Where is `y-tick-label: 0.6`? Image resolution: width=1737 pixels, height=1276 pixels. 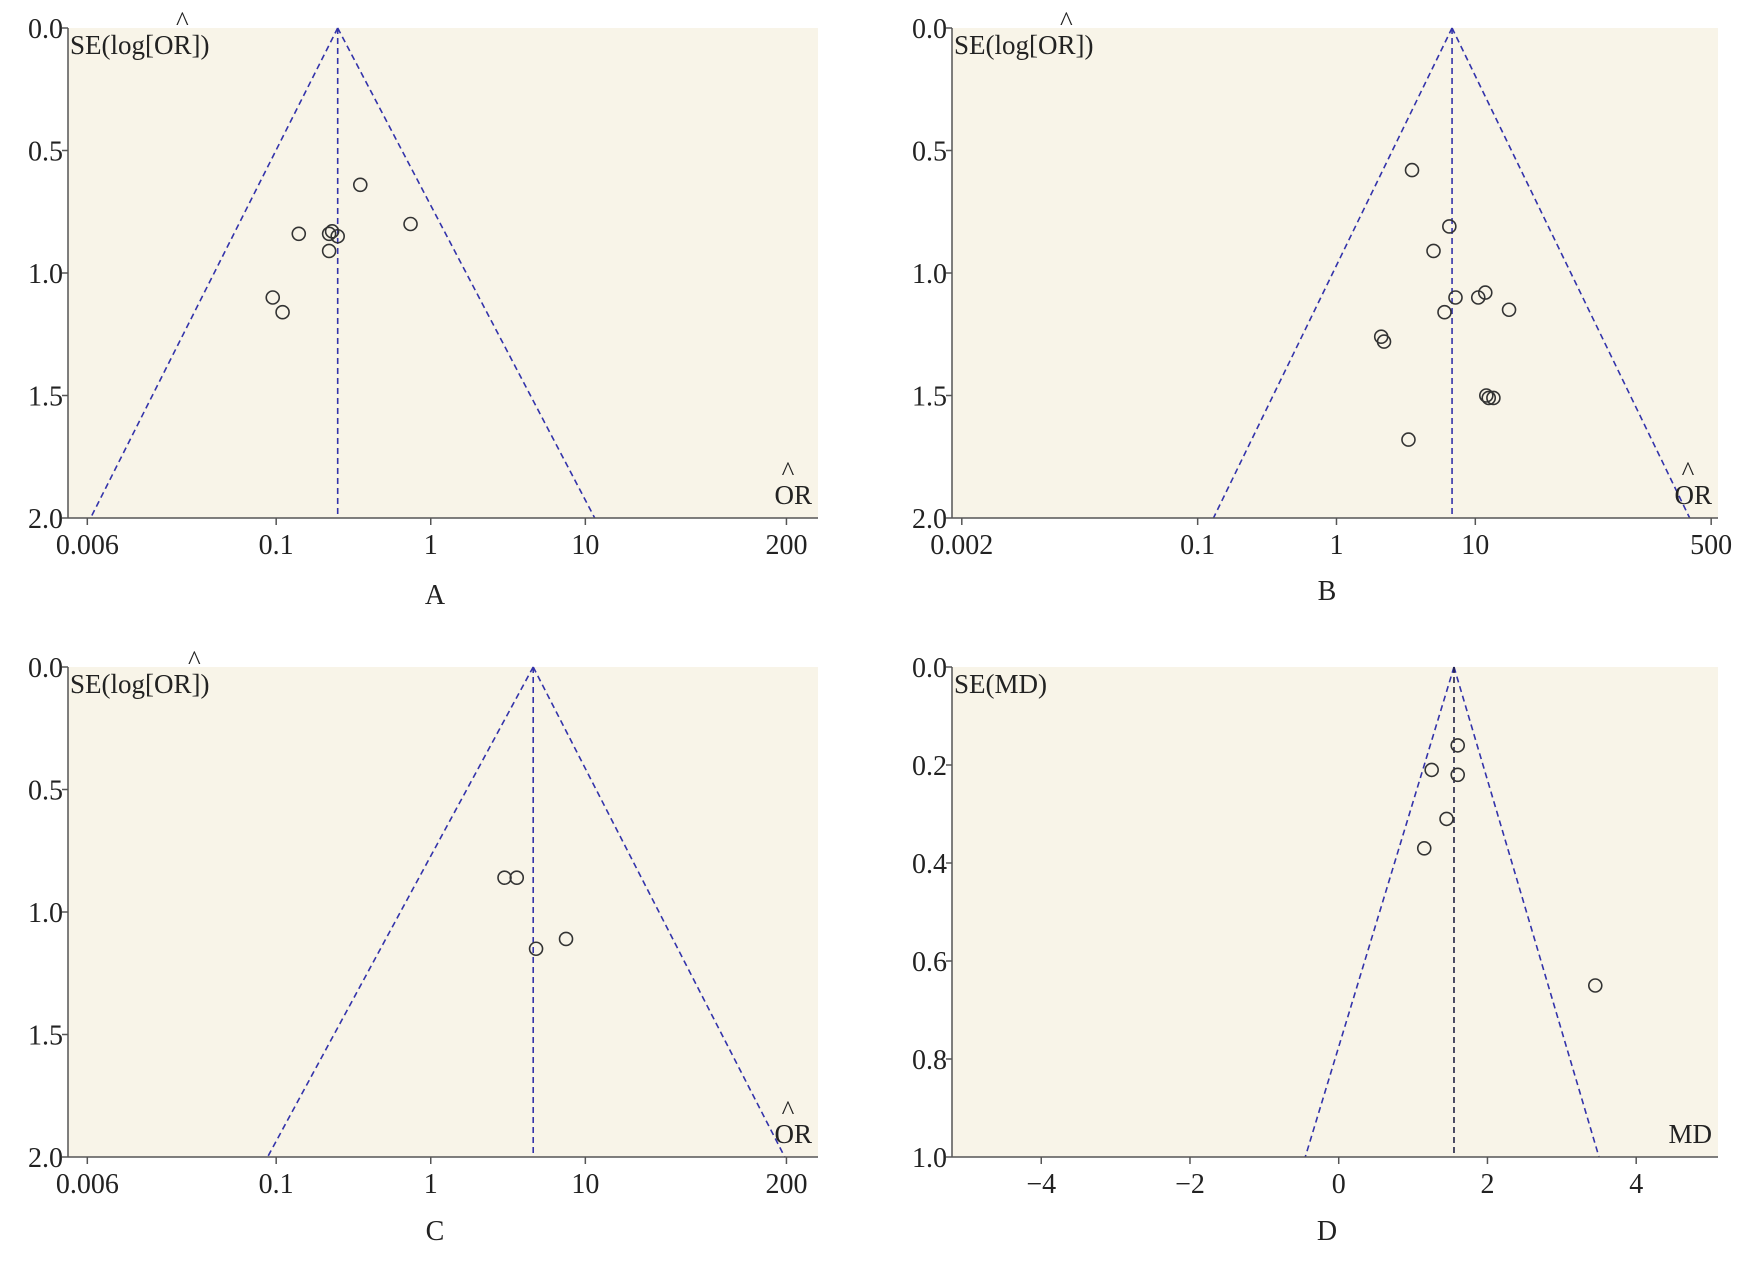 y-tick-label: 0.6 is located at coordinates (929, 962).